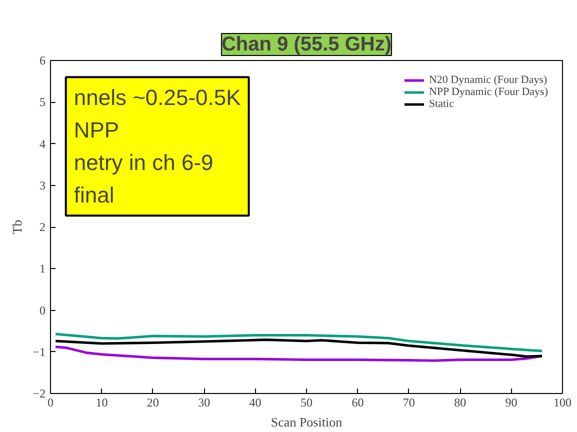 The height and width of the screenshot is (432, 577). I want to click on x-tick-label: 90, so click(511, 403).